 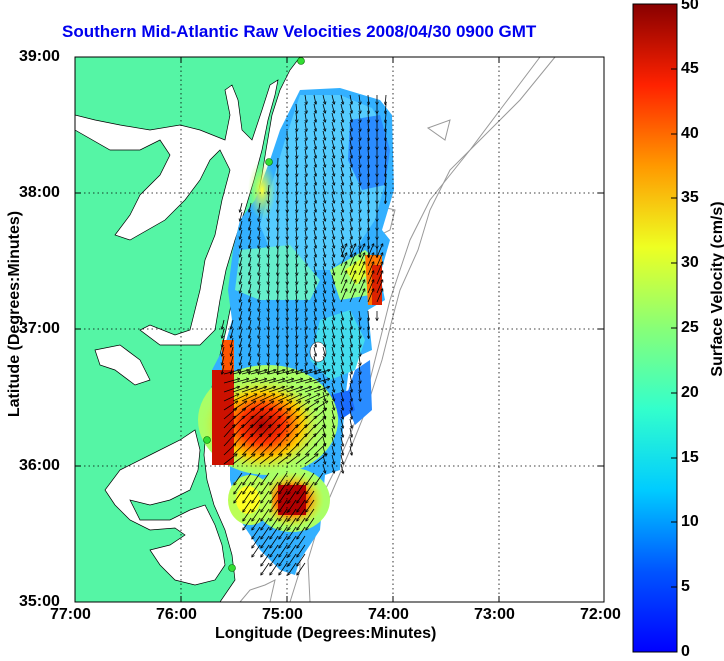 What do you see at coordinates (15, 314) in the screenshot?
I see `y-axis-label: Latitude (Degrees:Minutes)` at bounding box center [15, 314].